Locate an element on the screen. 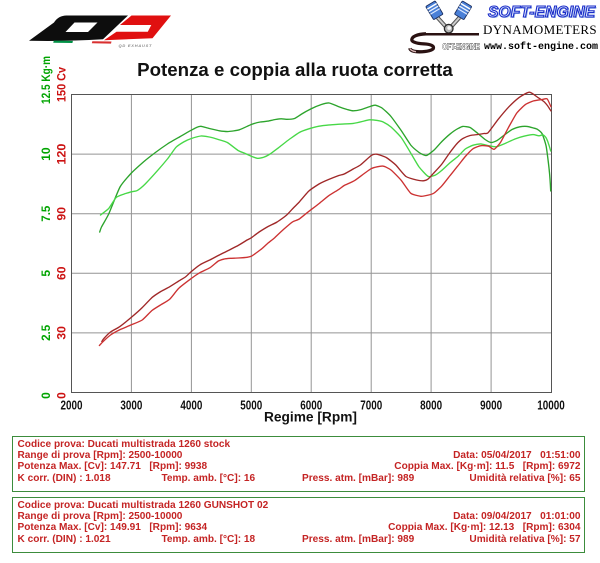  svg-text: 7.5 is located at coordinates (46, 213).